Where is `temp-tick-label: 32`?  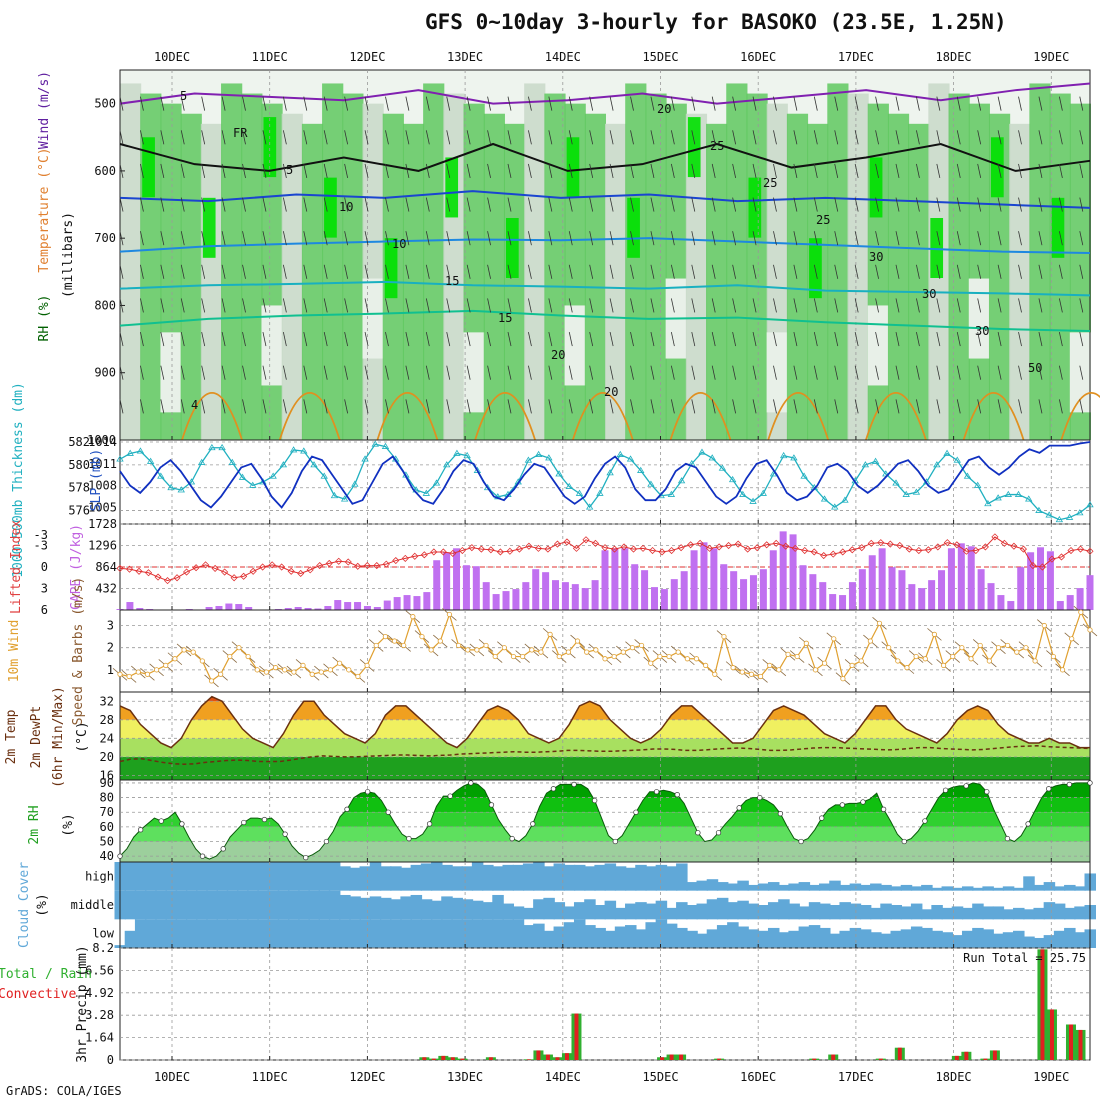
temp-tick-label: 32 is located at coordinates (107, 701).